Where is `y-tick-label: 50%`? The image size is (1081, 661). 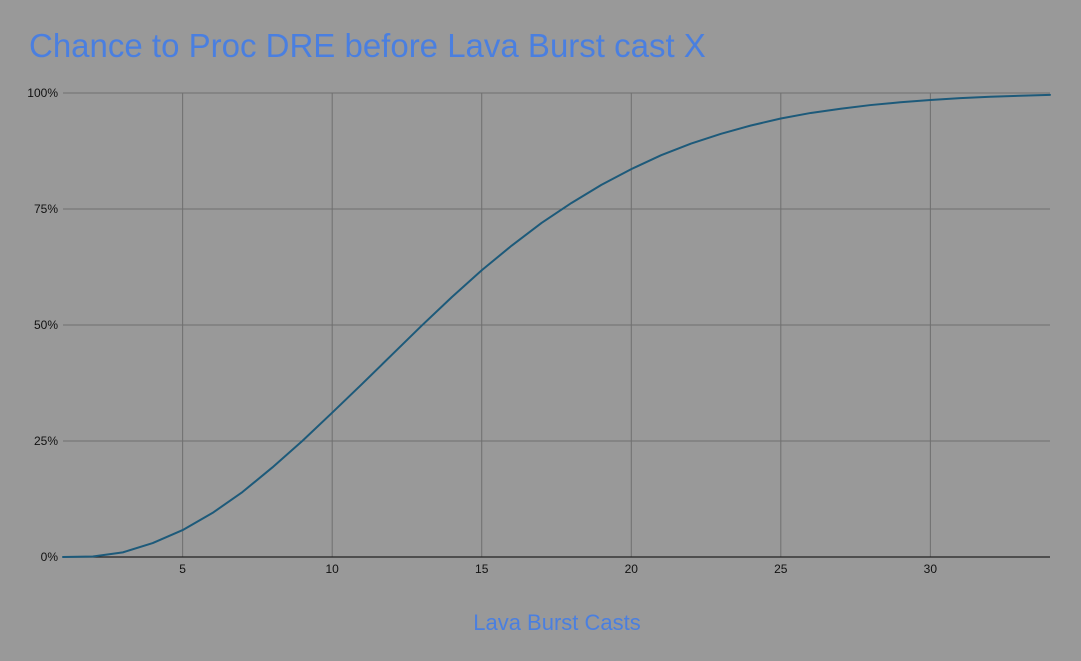 y-tick-label: 50% is located at coordinates (46, 325).